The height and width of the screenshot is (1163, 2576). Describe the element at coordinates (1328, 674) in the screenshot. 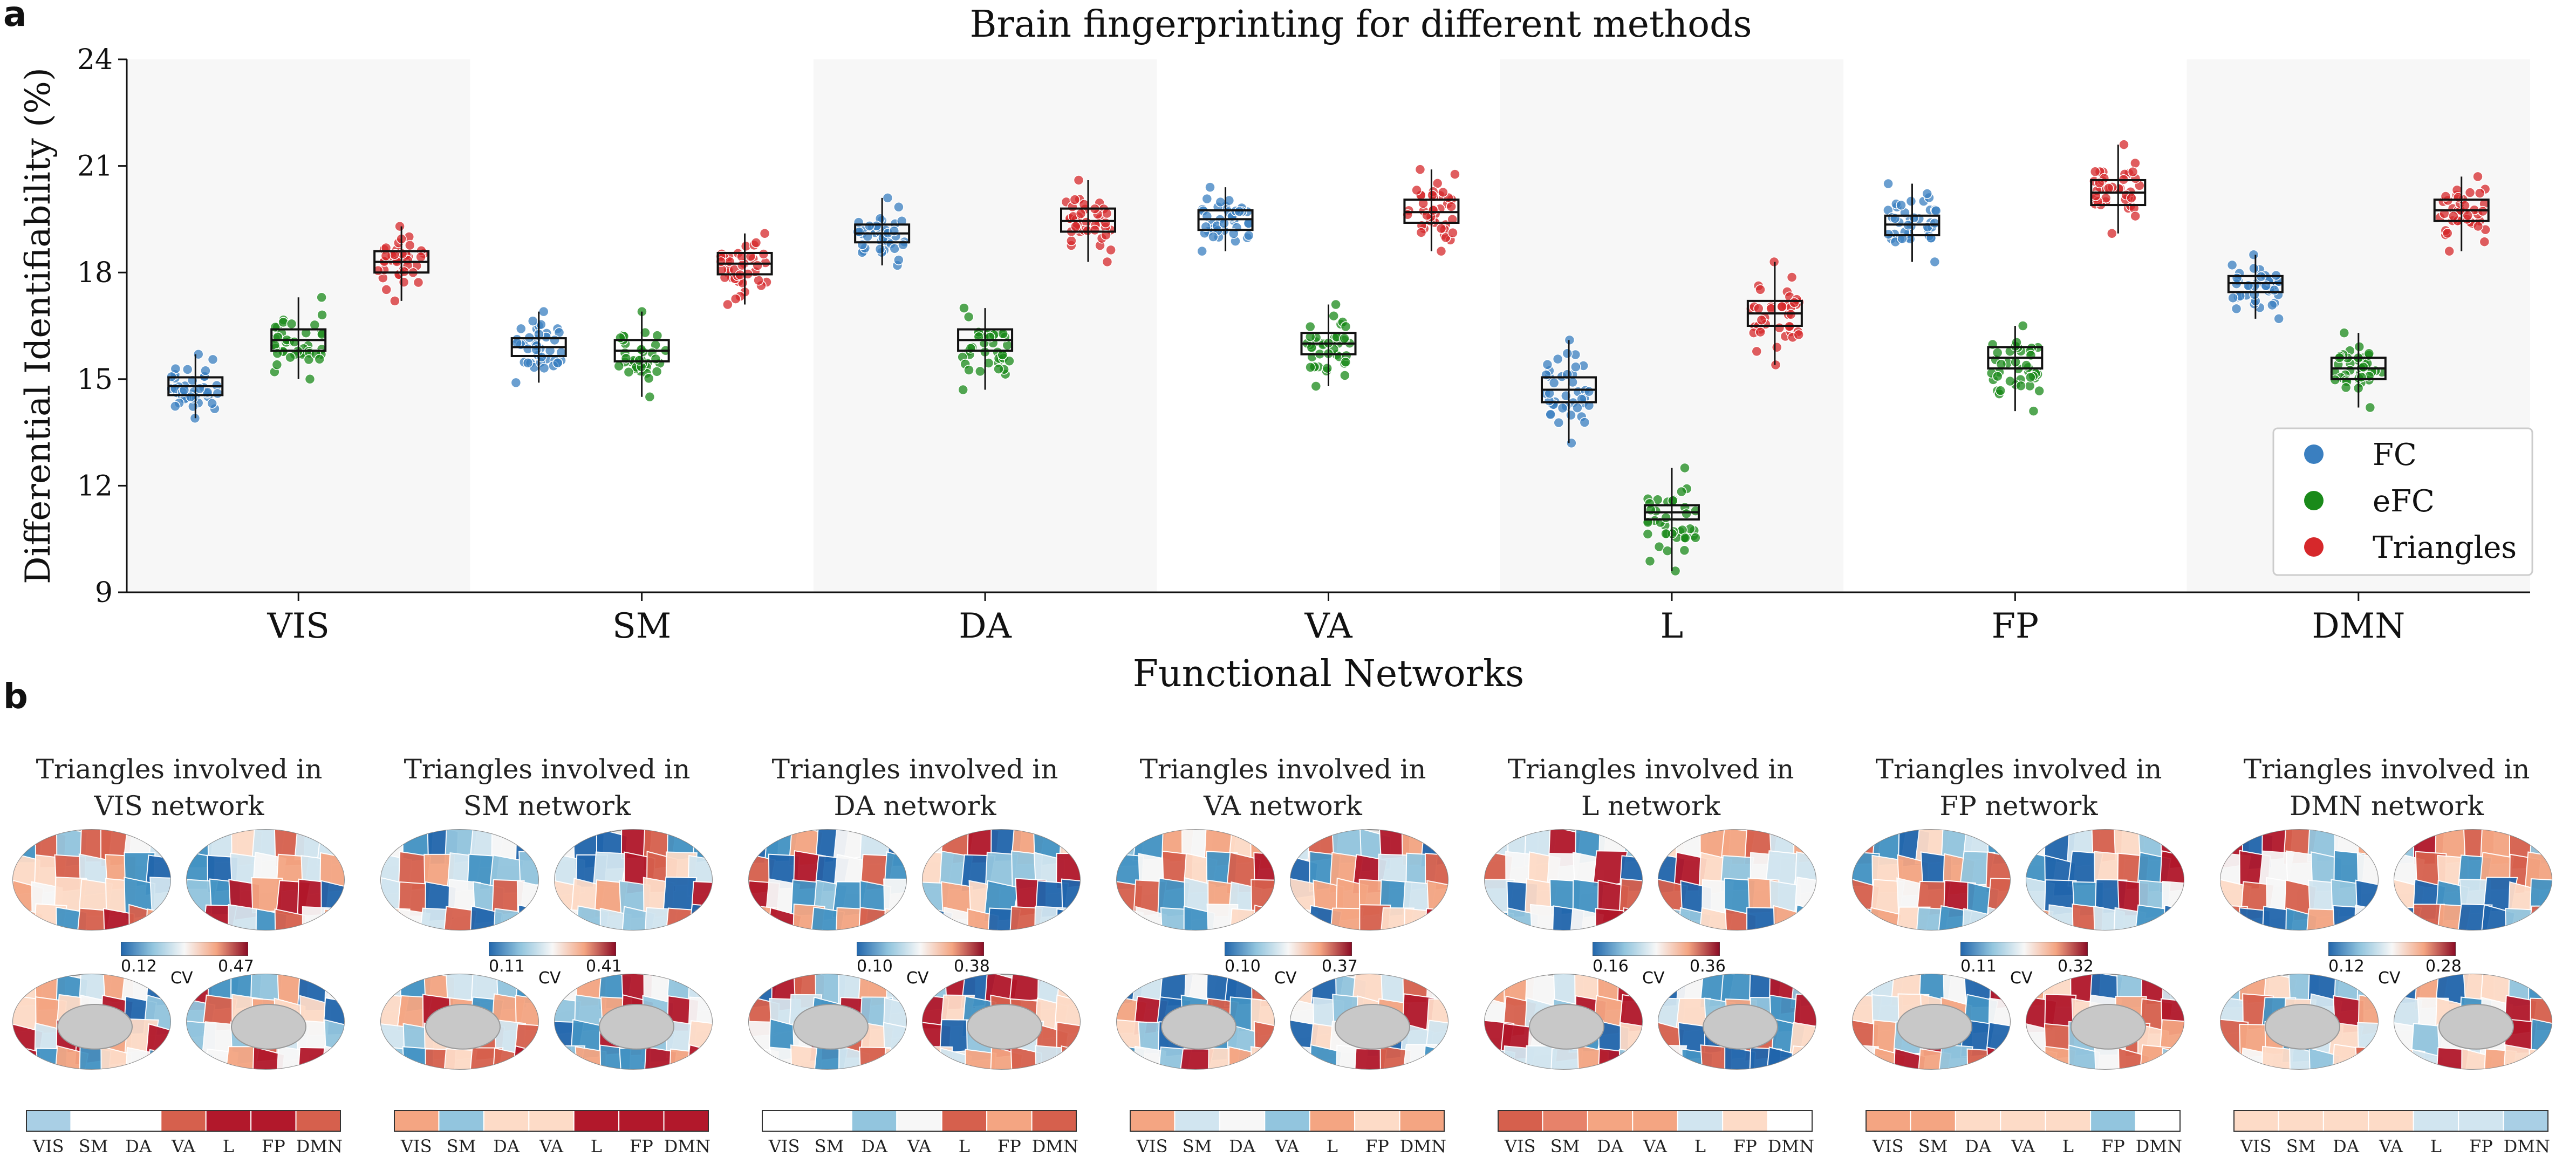

I see `x-axis-label: Functional Networks` at that location.